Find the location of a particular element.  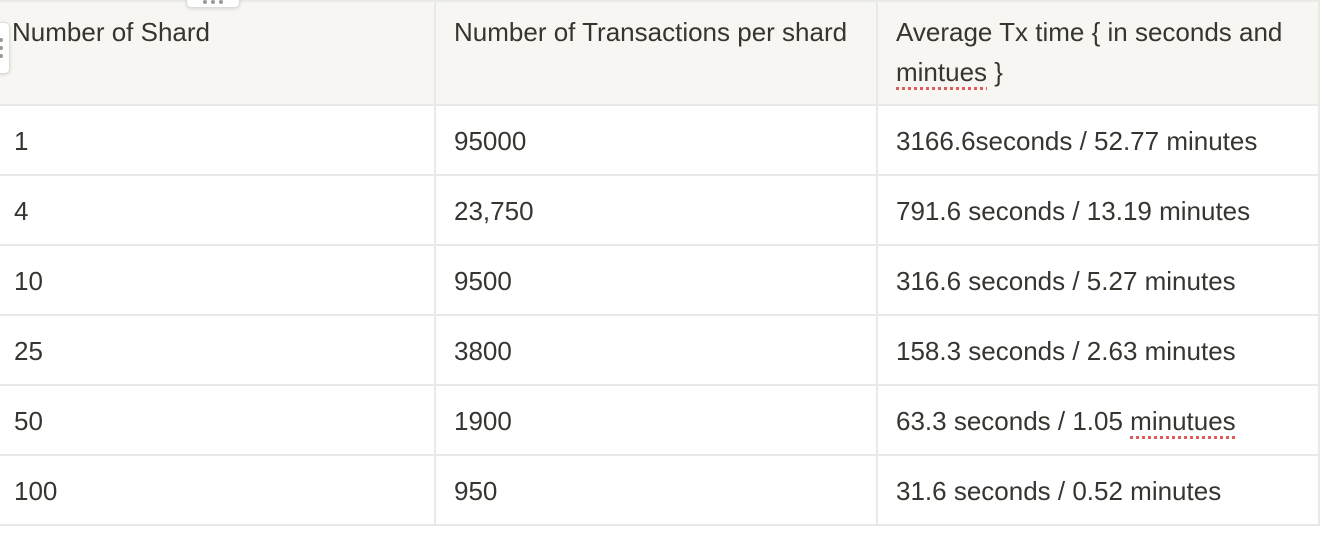

cell-average-time: 791.6 seconds / 13.19 minutes is located at coordinates (1098, 210).